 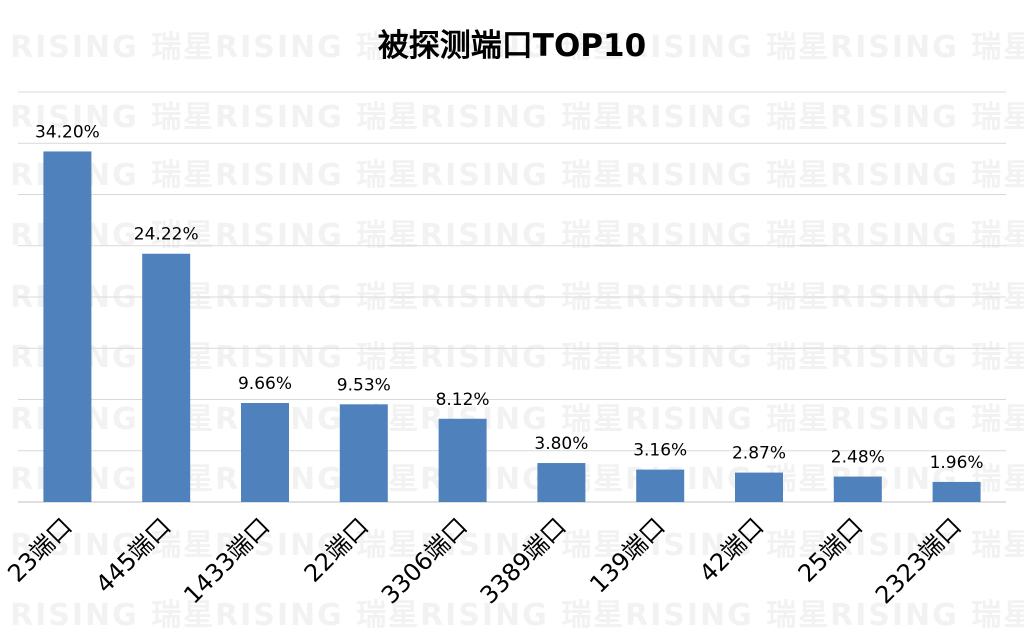 I want to click on data-label: 9.66%, so click(x=265, y=384).